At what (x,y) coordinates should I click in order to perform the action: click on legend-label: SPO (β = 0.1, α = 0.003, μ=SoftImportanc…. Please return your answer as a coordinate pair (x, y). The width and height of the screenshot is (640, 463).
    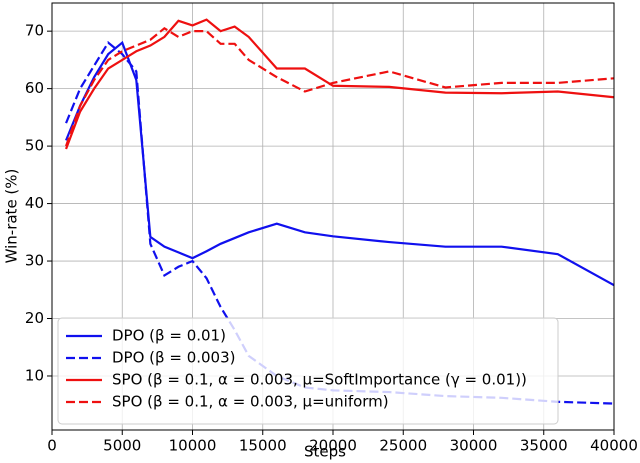
    Looking at the image, I should click on (319, 380).